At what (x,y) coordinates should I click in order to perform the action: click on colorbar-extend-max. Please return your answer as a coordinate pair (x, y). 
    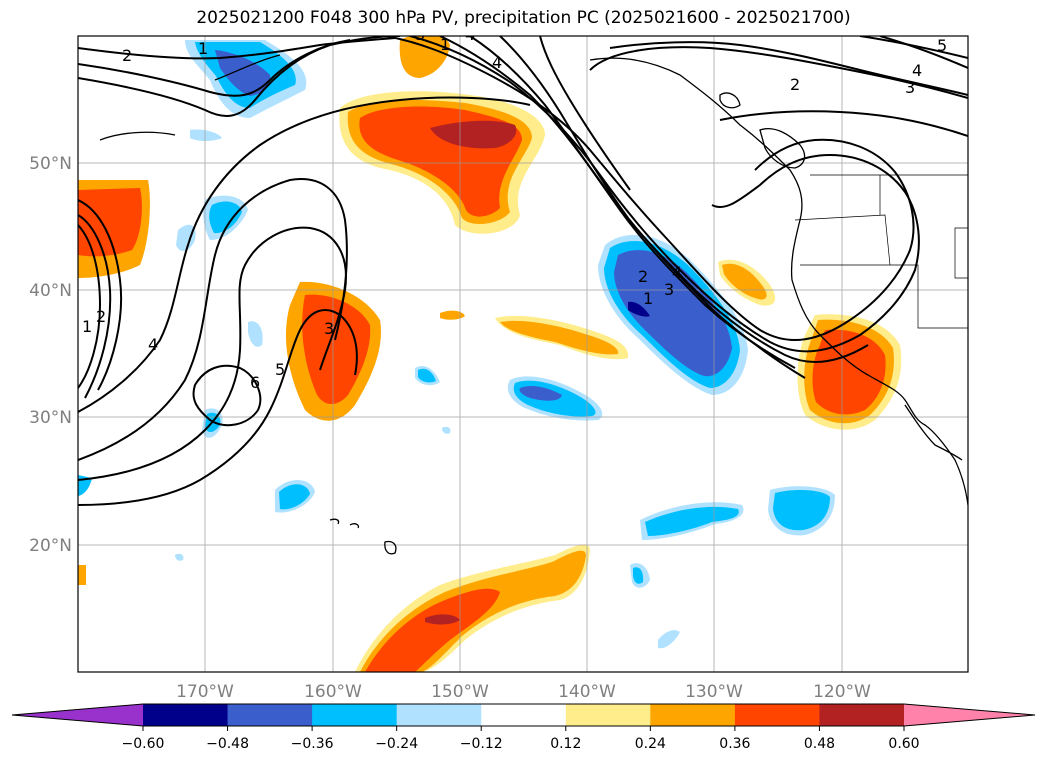
    Looking at the image, I should click on (969, 715).